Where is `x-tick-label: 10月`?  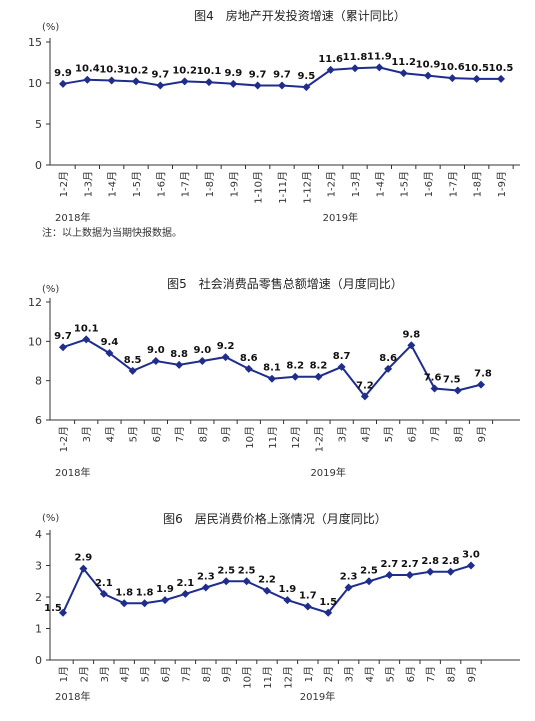 x-tick-label: 10月 is located at coordinates (250, 437).